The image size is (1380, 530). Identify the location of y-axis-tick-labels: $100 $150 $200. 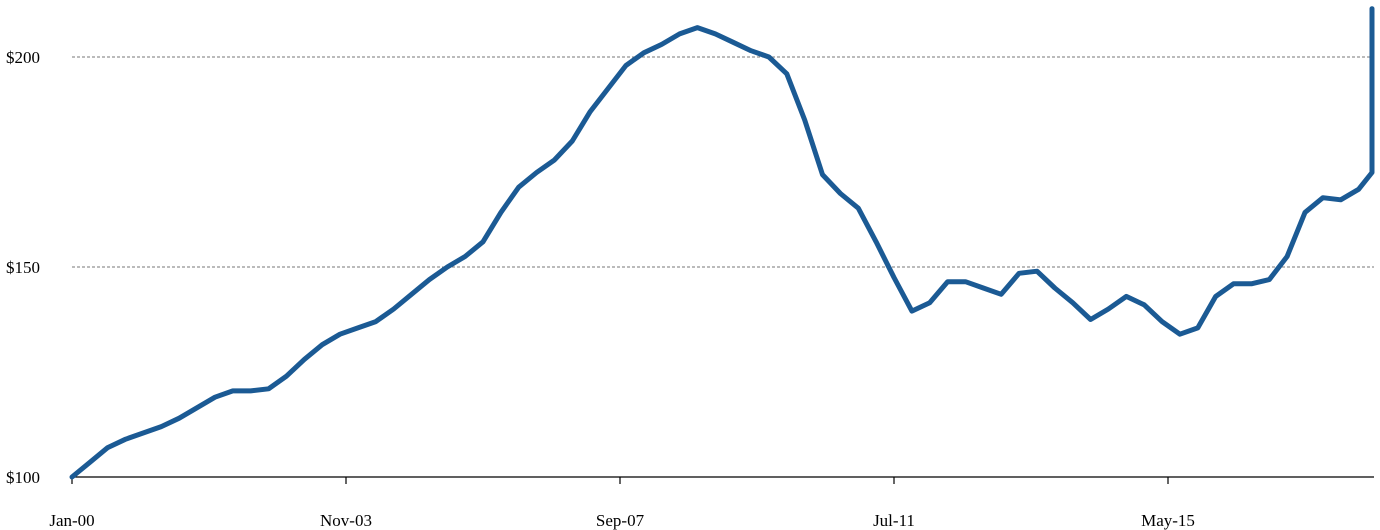
(23, 267).